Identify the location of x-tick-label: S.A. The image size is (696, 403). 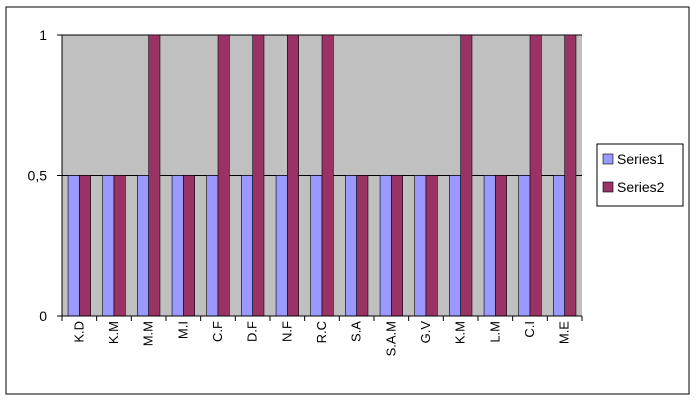
(356, 331).